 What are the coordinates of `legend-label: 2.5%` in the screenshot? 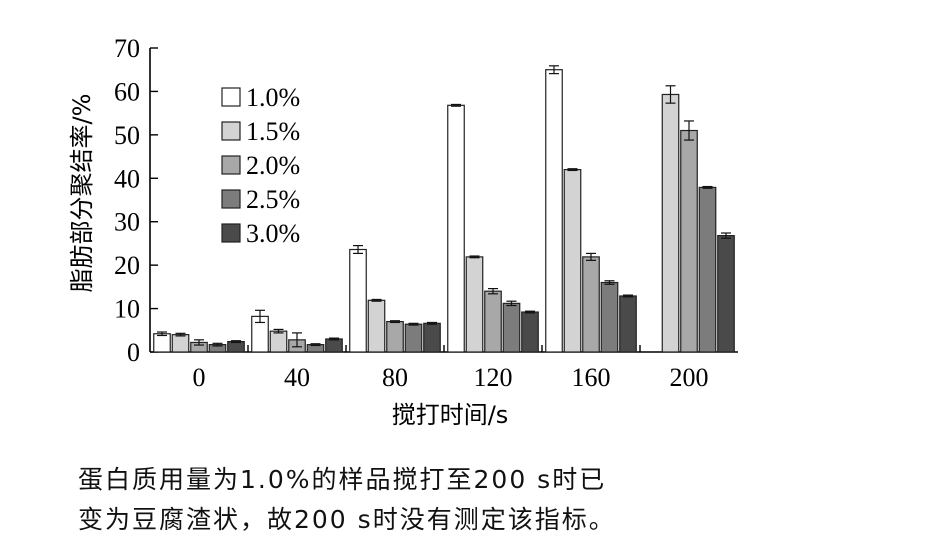 It's located at (273, 199).